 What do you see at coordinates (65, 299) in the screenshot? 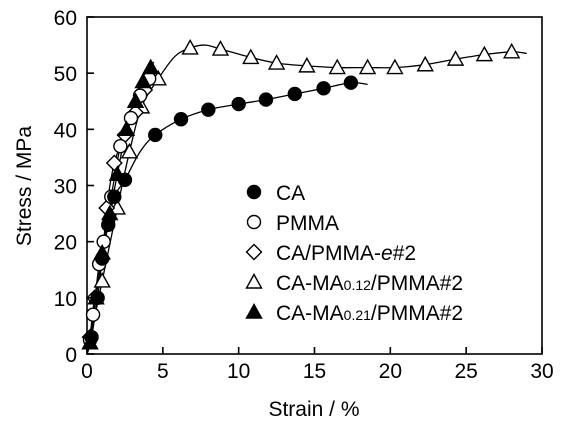
I see `y-tick-label: 10` at bounding box center [65, 299].